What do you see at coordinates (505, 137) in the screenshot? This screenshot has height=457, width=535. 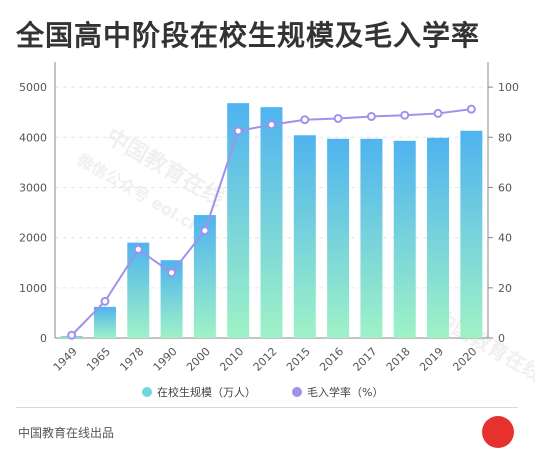 I see `y-tick-label-right: 80` at bounding box center [505, 137].